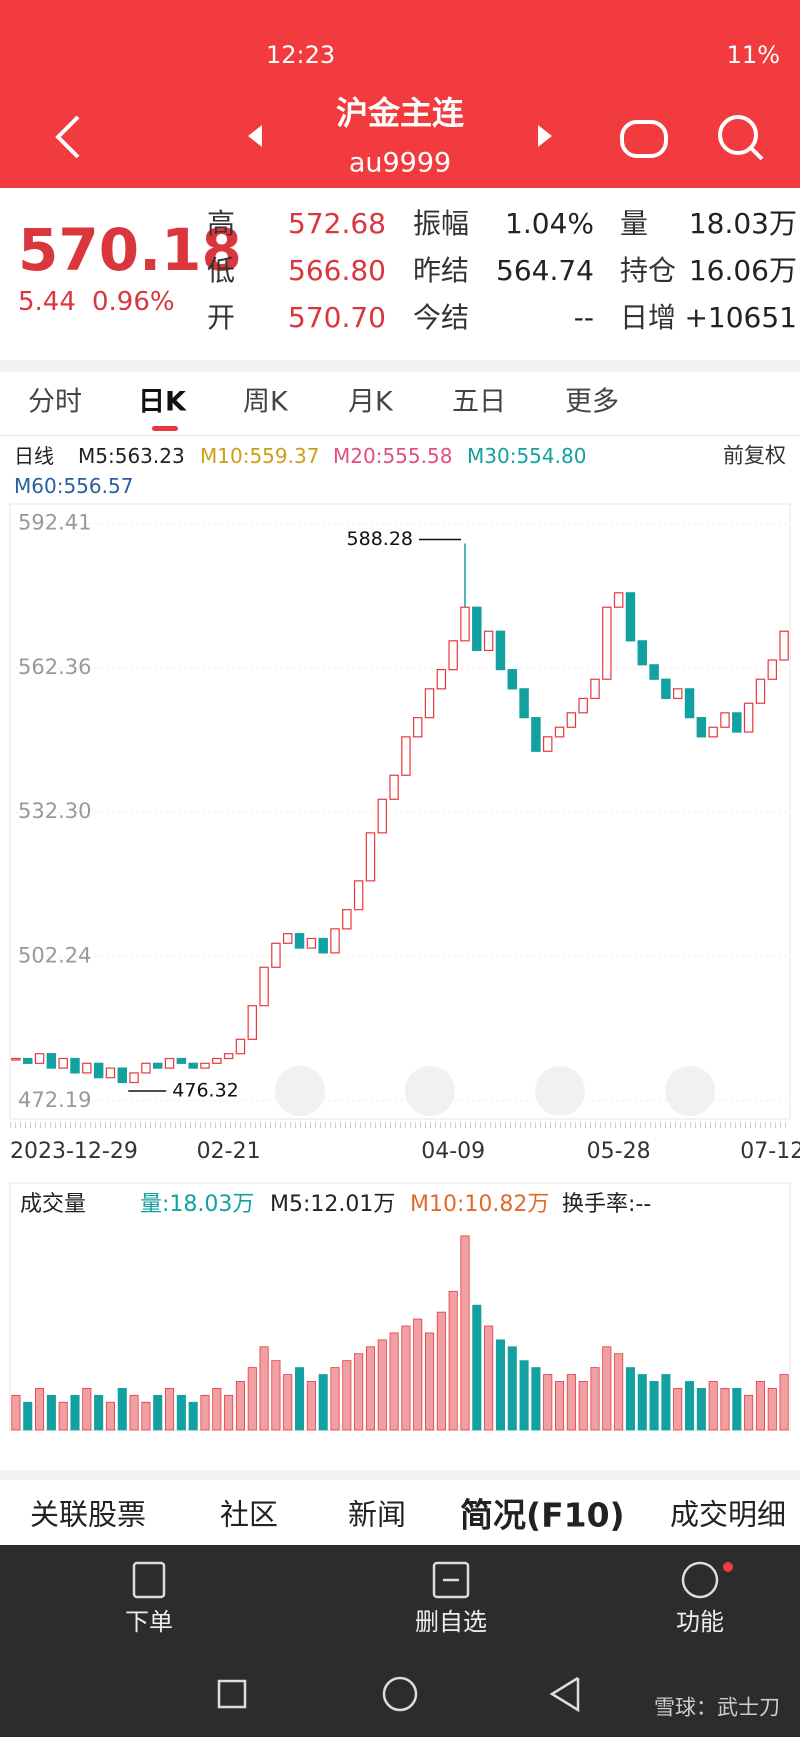 Image resolution: width=800 pixels, height=1737 pixels. Describe the element at coordinates (700, 1580) in the screenshot. I see `menu-icon` at that location.